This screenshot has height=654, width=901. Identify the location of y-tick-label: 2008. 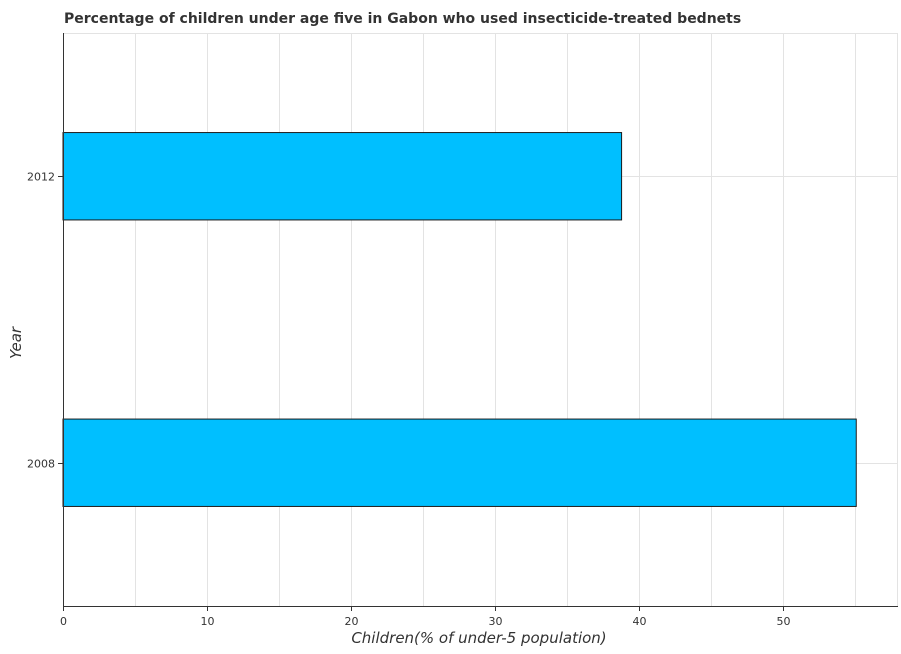
(41, 464).